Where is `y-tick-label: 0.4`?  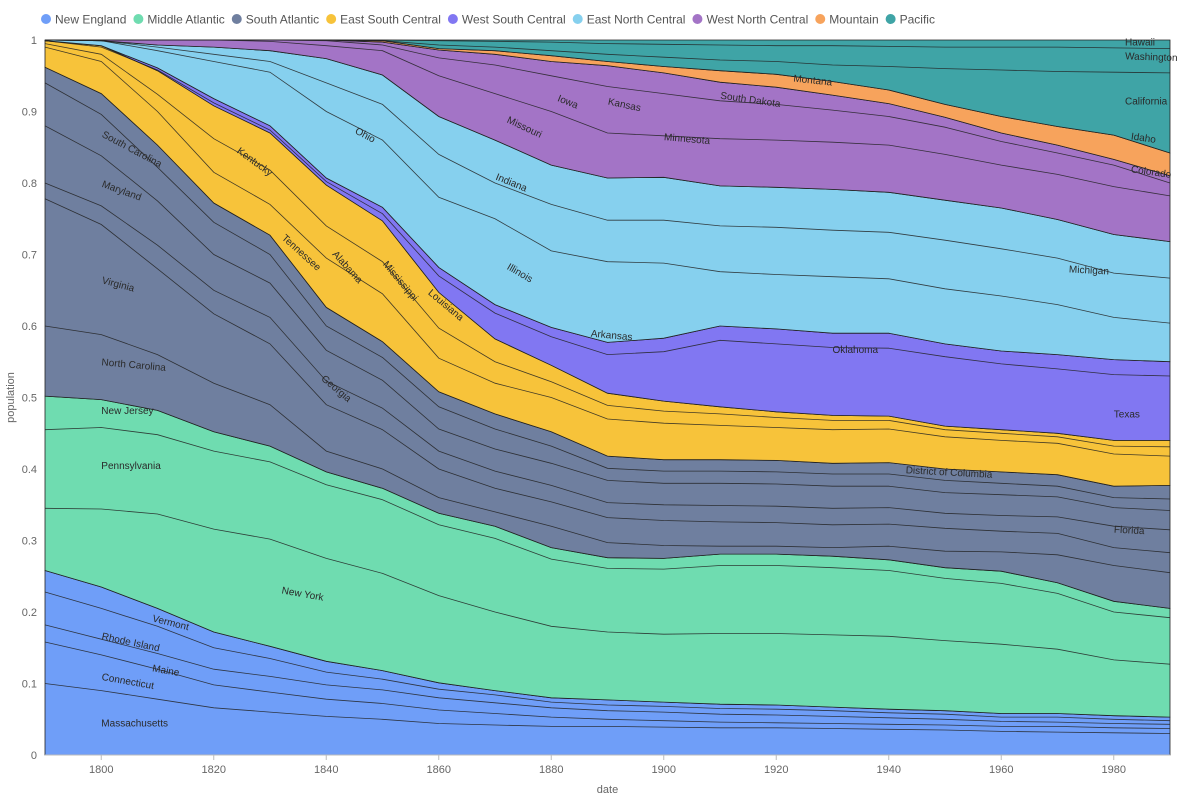 y-tick-label: 0.4 is located at coordinates (29, 470).